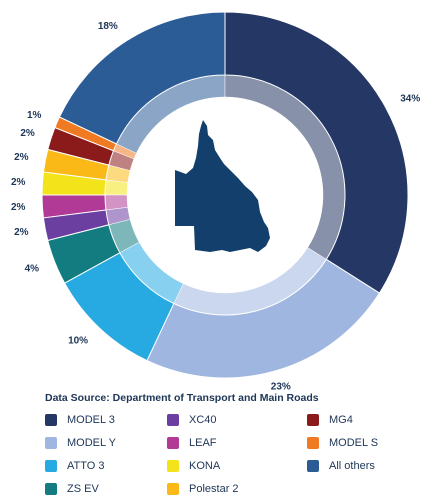  I want to click on legend-label: KONA, so click(205, 466).